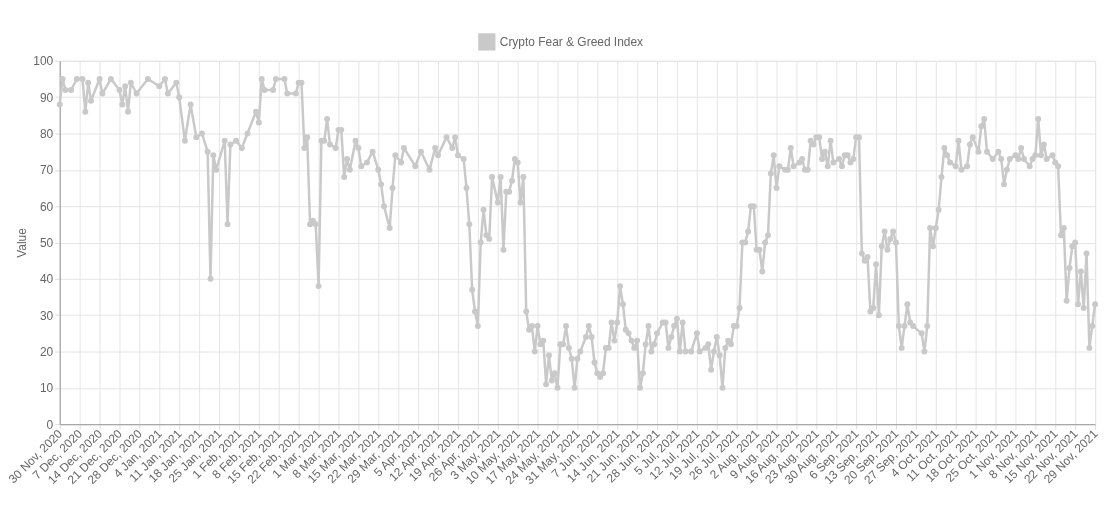 This screenshot has height=511, width=1114. Describe the element at coordinates (46, 352) in the screenshot. I see `y-tick-label: 20` at that location.